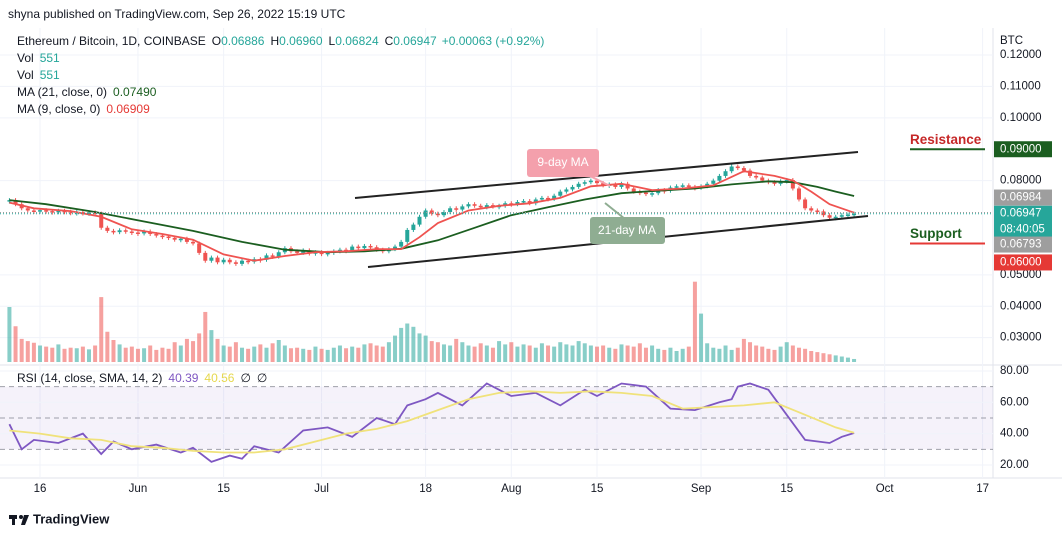 This screenshot has width=1062, height=537. I want to click on level-label: Support, so click(936, 233).